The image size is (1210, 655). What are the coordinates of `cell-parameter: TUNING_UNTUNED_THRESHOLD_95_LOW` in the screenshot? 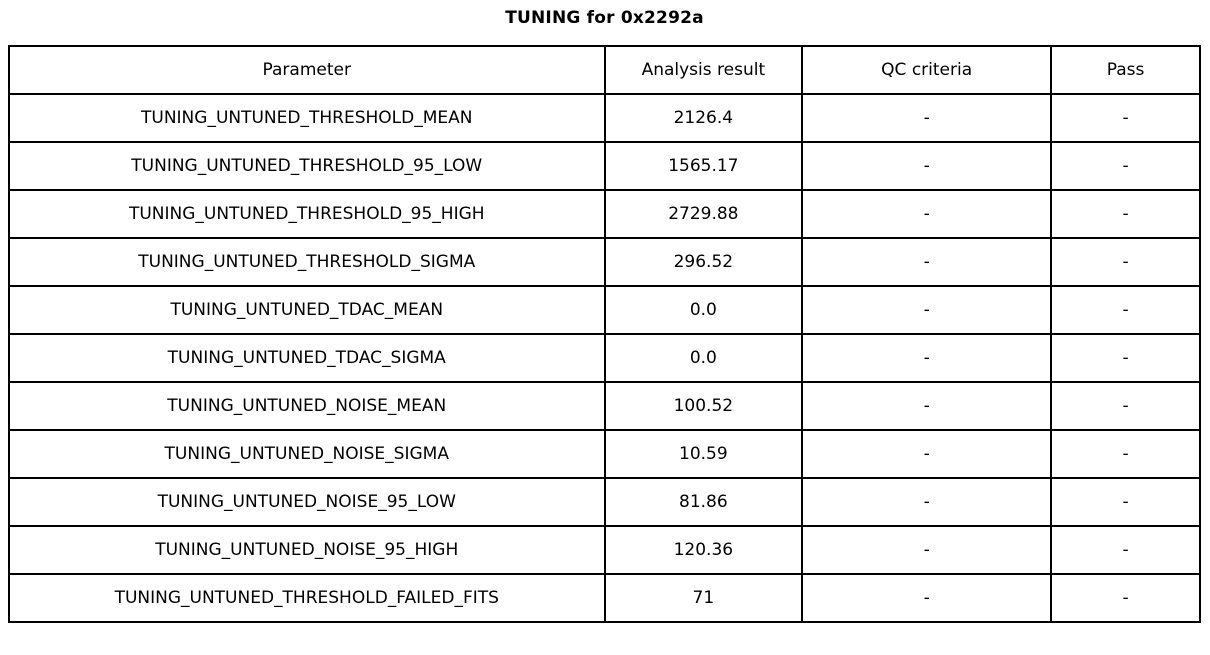 It's located at (307, 166).